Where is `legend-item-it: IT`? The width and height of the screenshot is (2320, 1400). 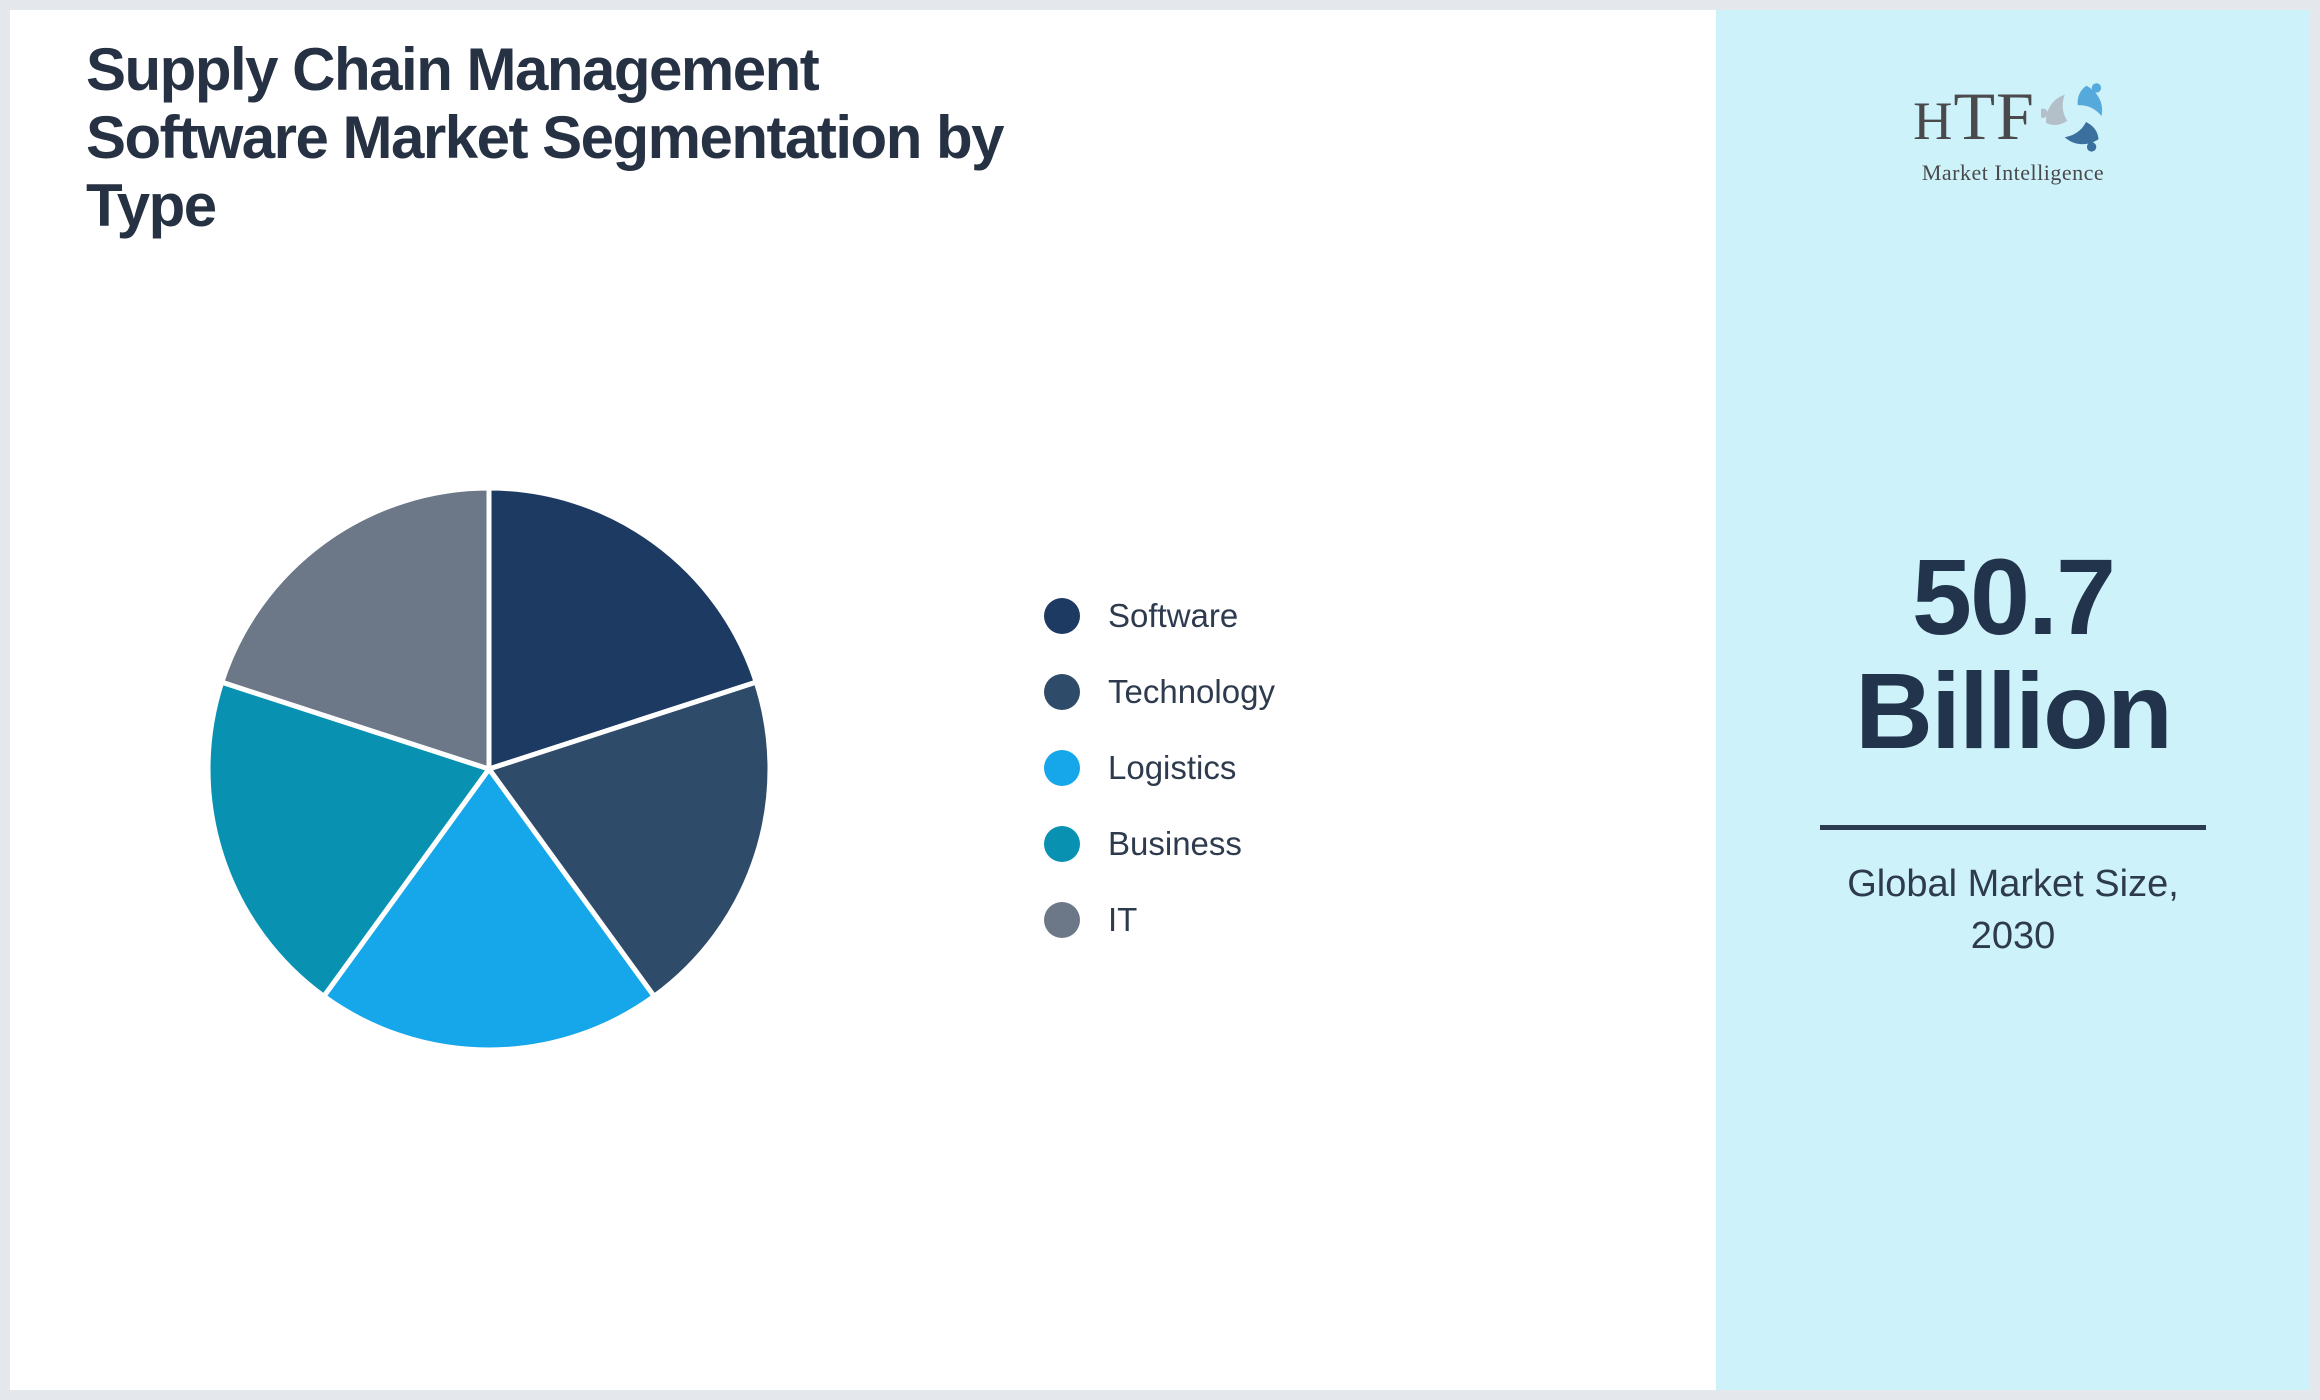 legend-item-it: IT is located at coordinates (1159, 920).